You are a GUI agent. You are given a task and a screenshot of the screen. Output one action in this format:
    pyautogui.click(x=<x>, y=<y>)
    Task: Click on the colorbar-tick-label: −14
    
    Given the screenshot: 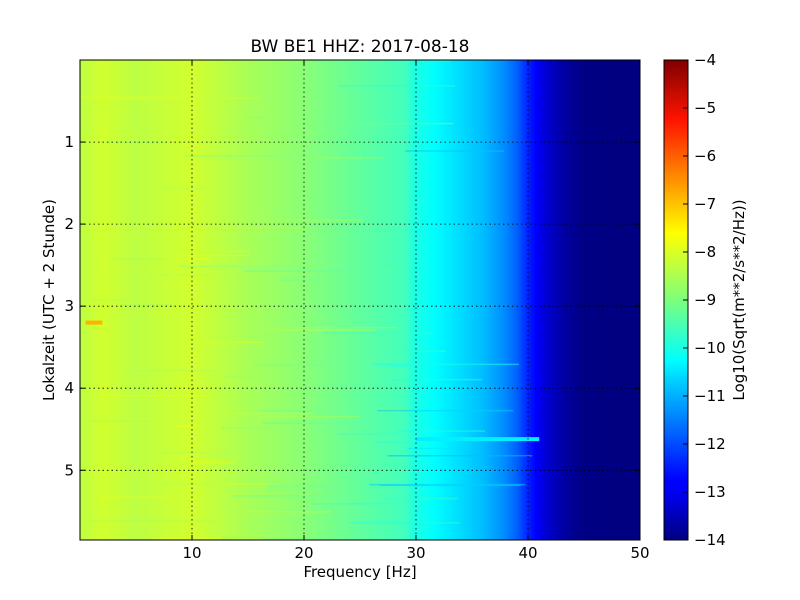 What is the action you would take?
    pyautogui.click(x=710, y=540)
    